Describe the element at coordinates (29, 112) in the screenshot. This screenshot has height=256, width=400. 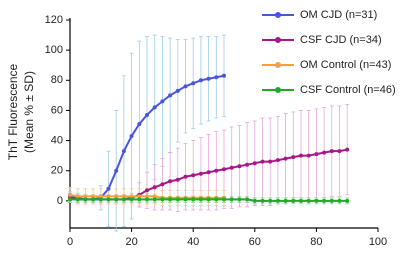
I see `y-axis-label: (Mean % ± SD)` at that location.